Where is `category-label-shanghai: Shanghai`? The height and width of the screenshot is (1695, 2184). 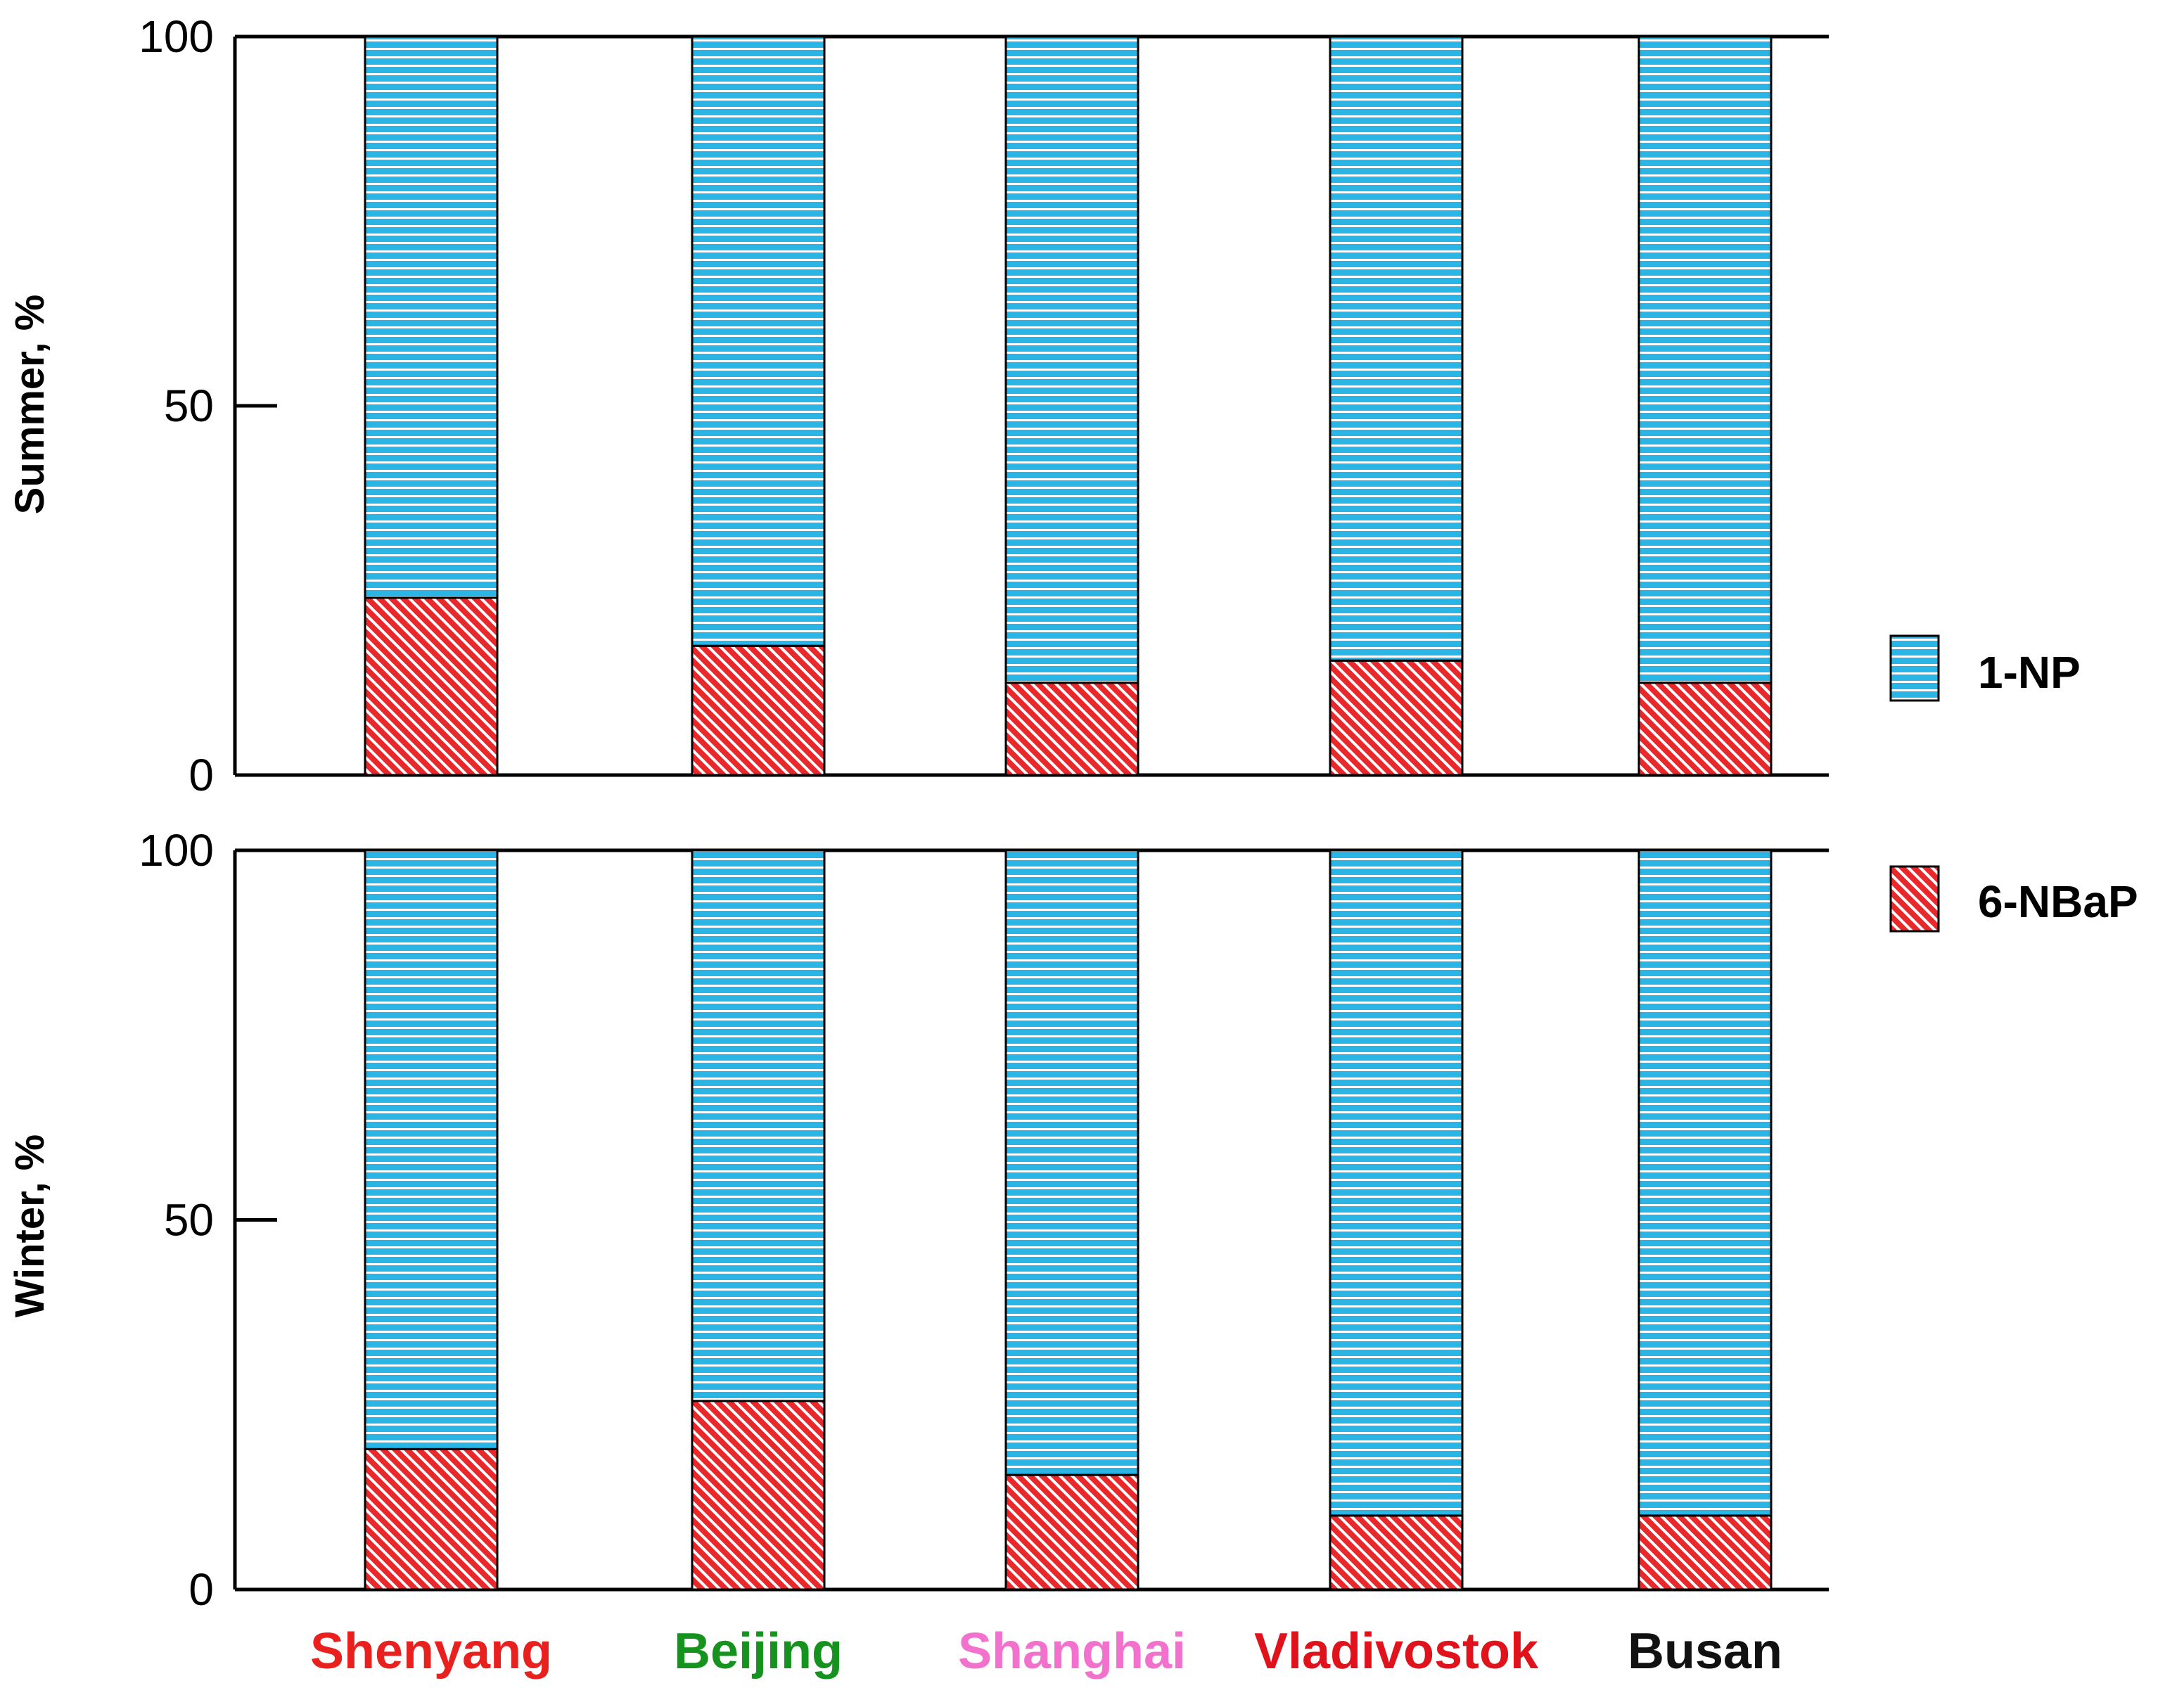
category-label-shanghai: Shanghai is located at coordinates (1072, 1652).